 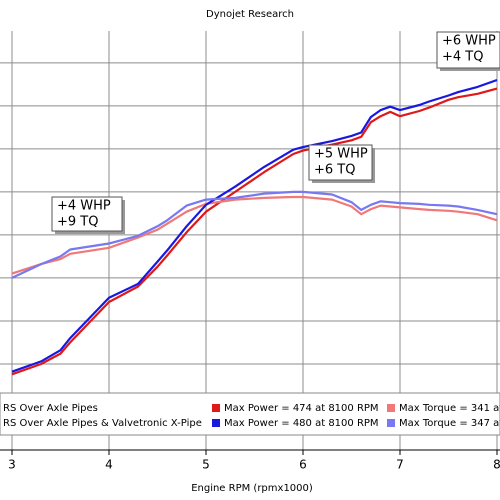 I want to click on x-tick-label: 5, so click(x=206, y=465).